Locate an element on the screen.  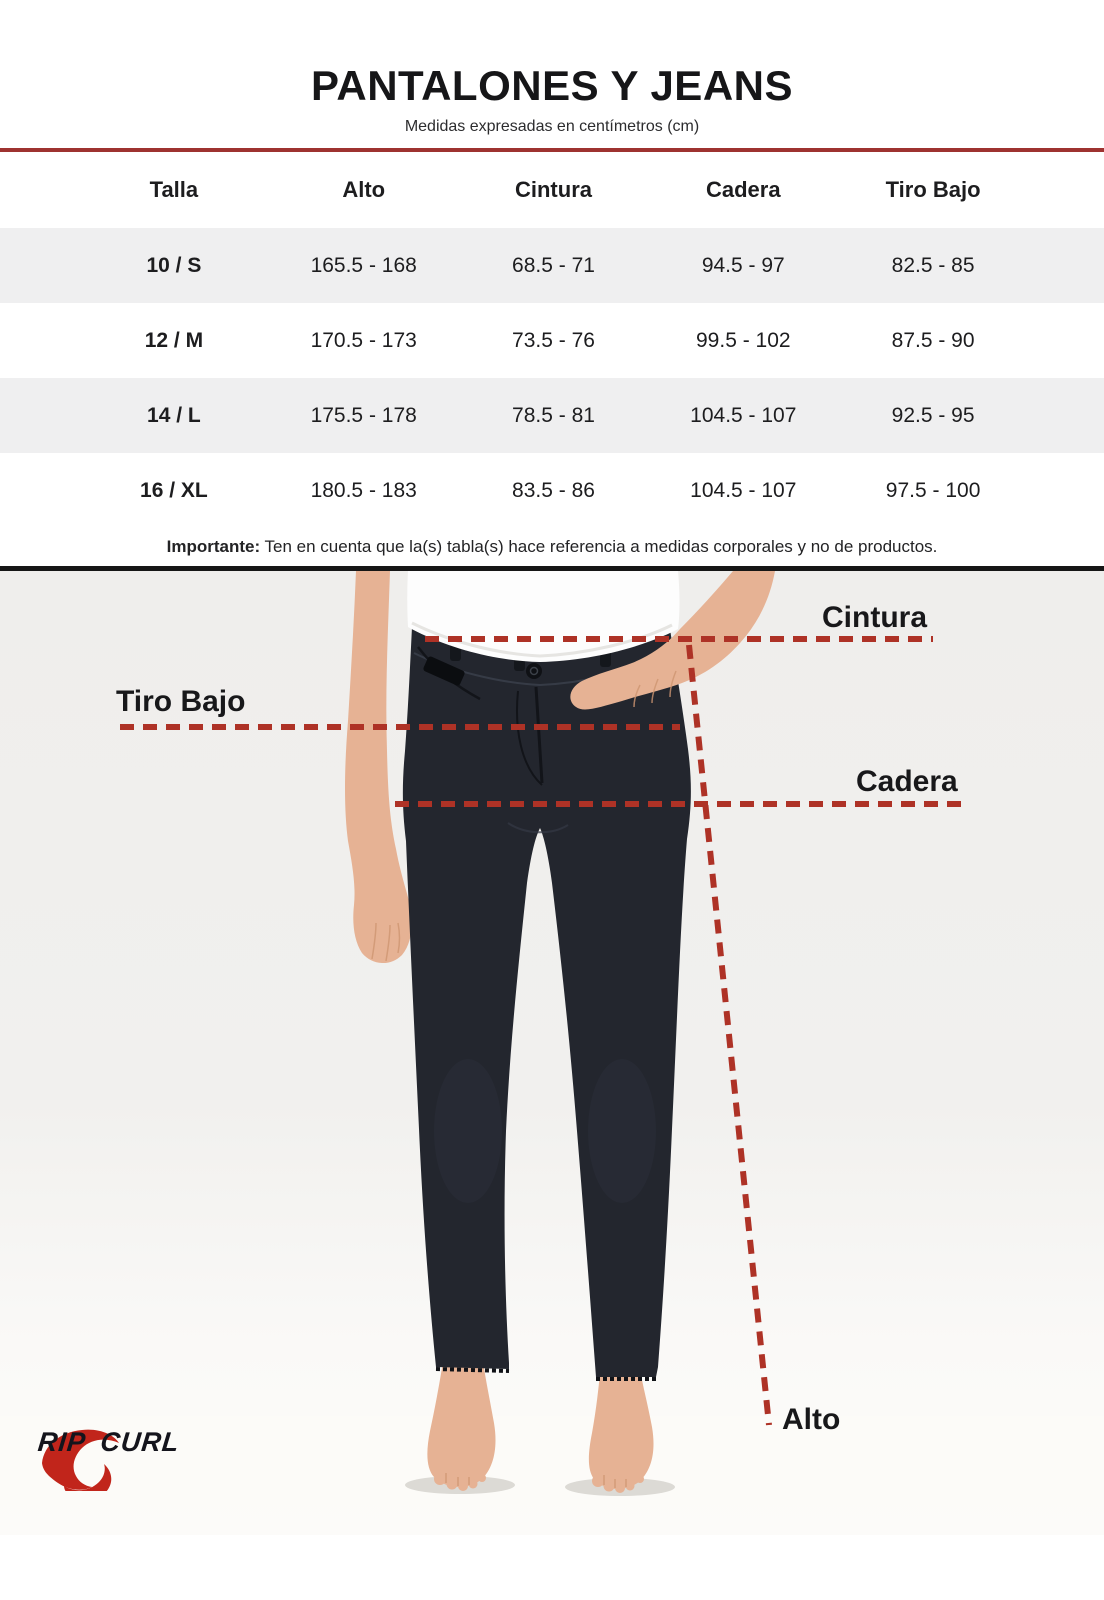
measurement-cell: 94.5 - 97 is located at coordinates (743, 265).